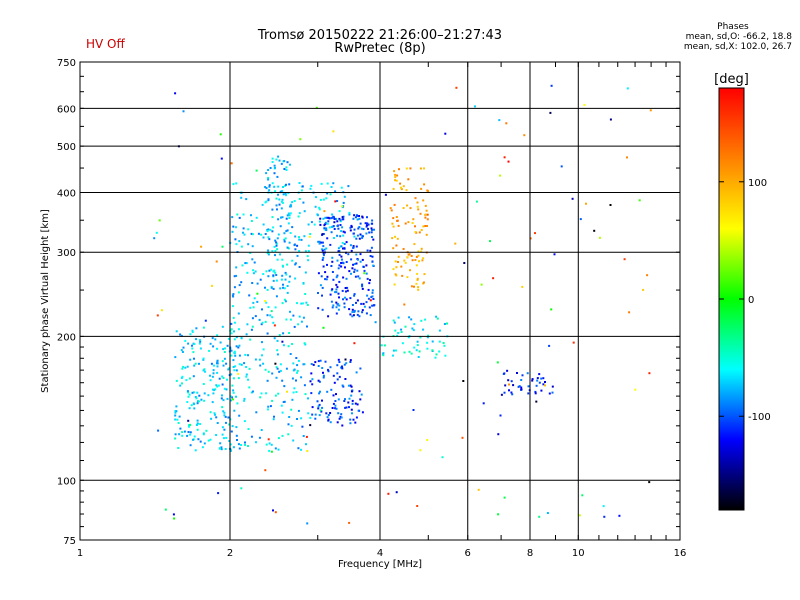  I want to click on y-tick-label: 200, so click(66, 337).